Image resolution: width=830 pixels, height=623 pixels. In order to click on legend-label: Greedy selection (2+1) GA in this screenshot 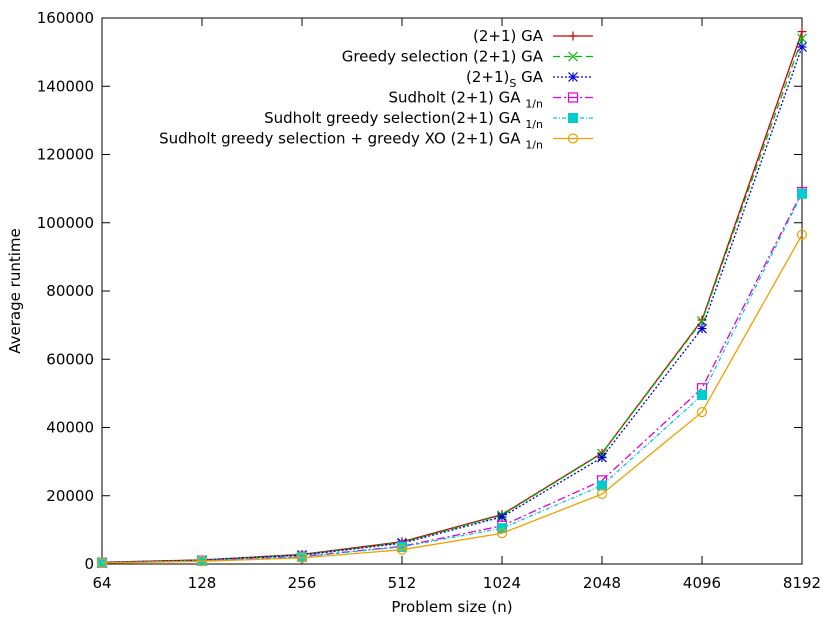, I will do `click(443, 57)`.